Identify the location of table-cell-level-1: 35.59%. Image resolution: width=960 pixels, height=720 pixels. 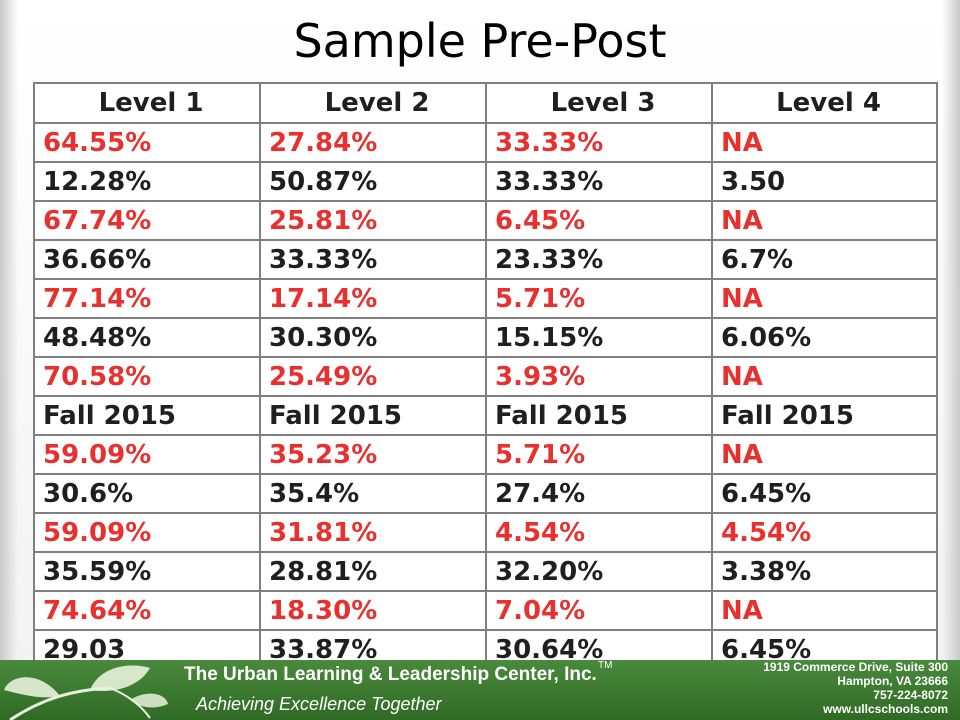
(147, 571).